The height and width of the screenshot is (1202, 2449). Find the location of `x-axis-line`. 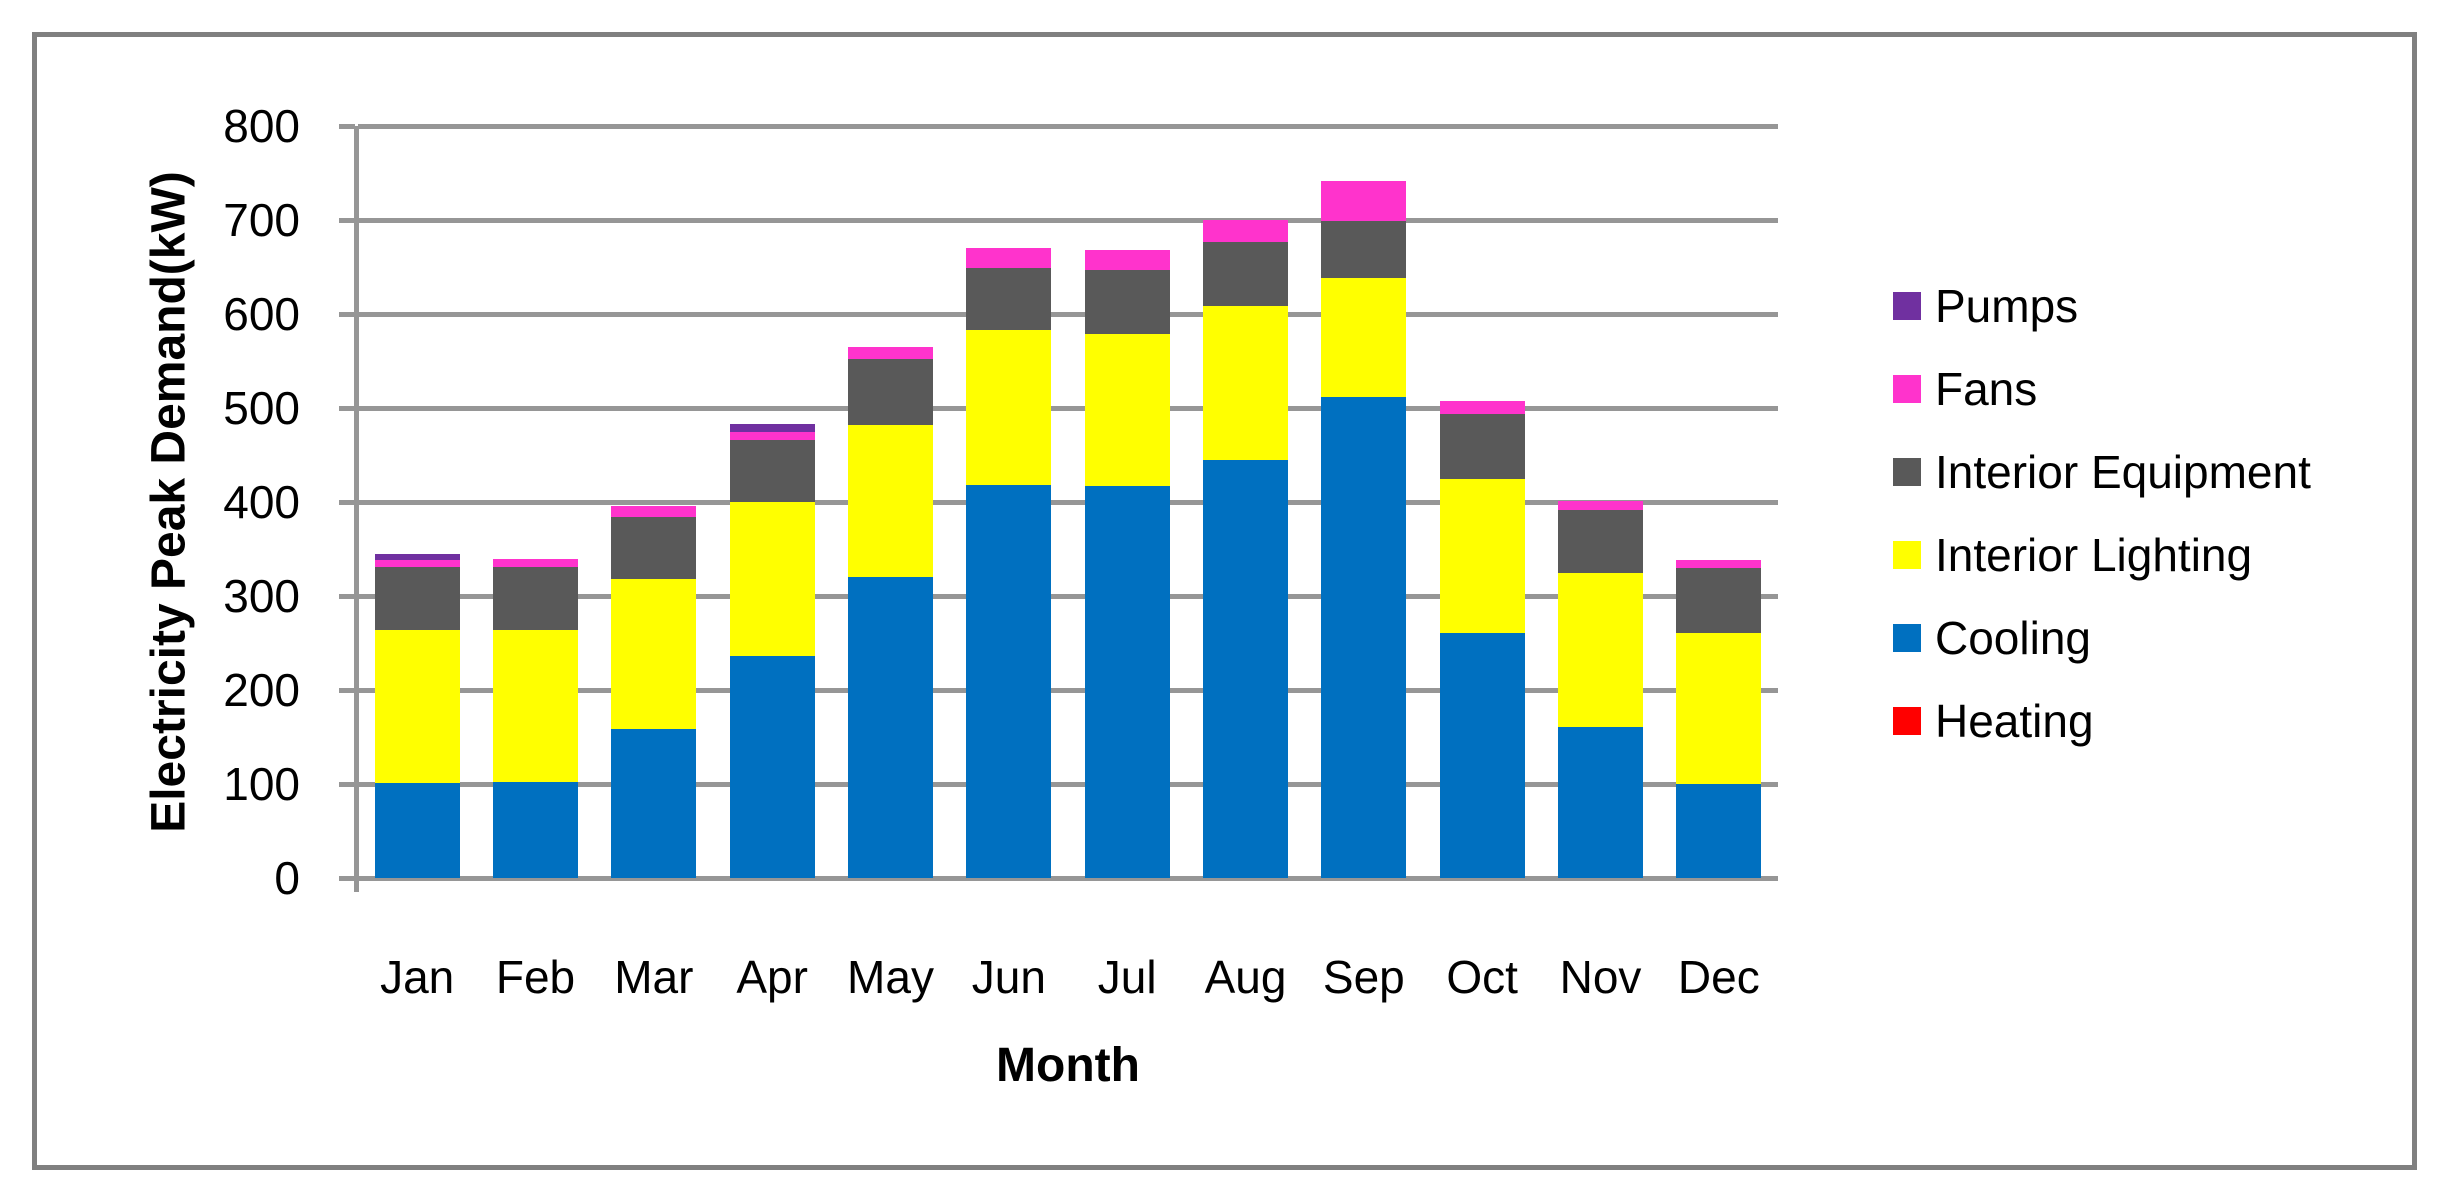

x-axis-line is located at coordinates (1066, 878).